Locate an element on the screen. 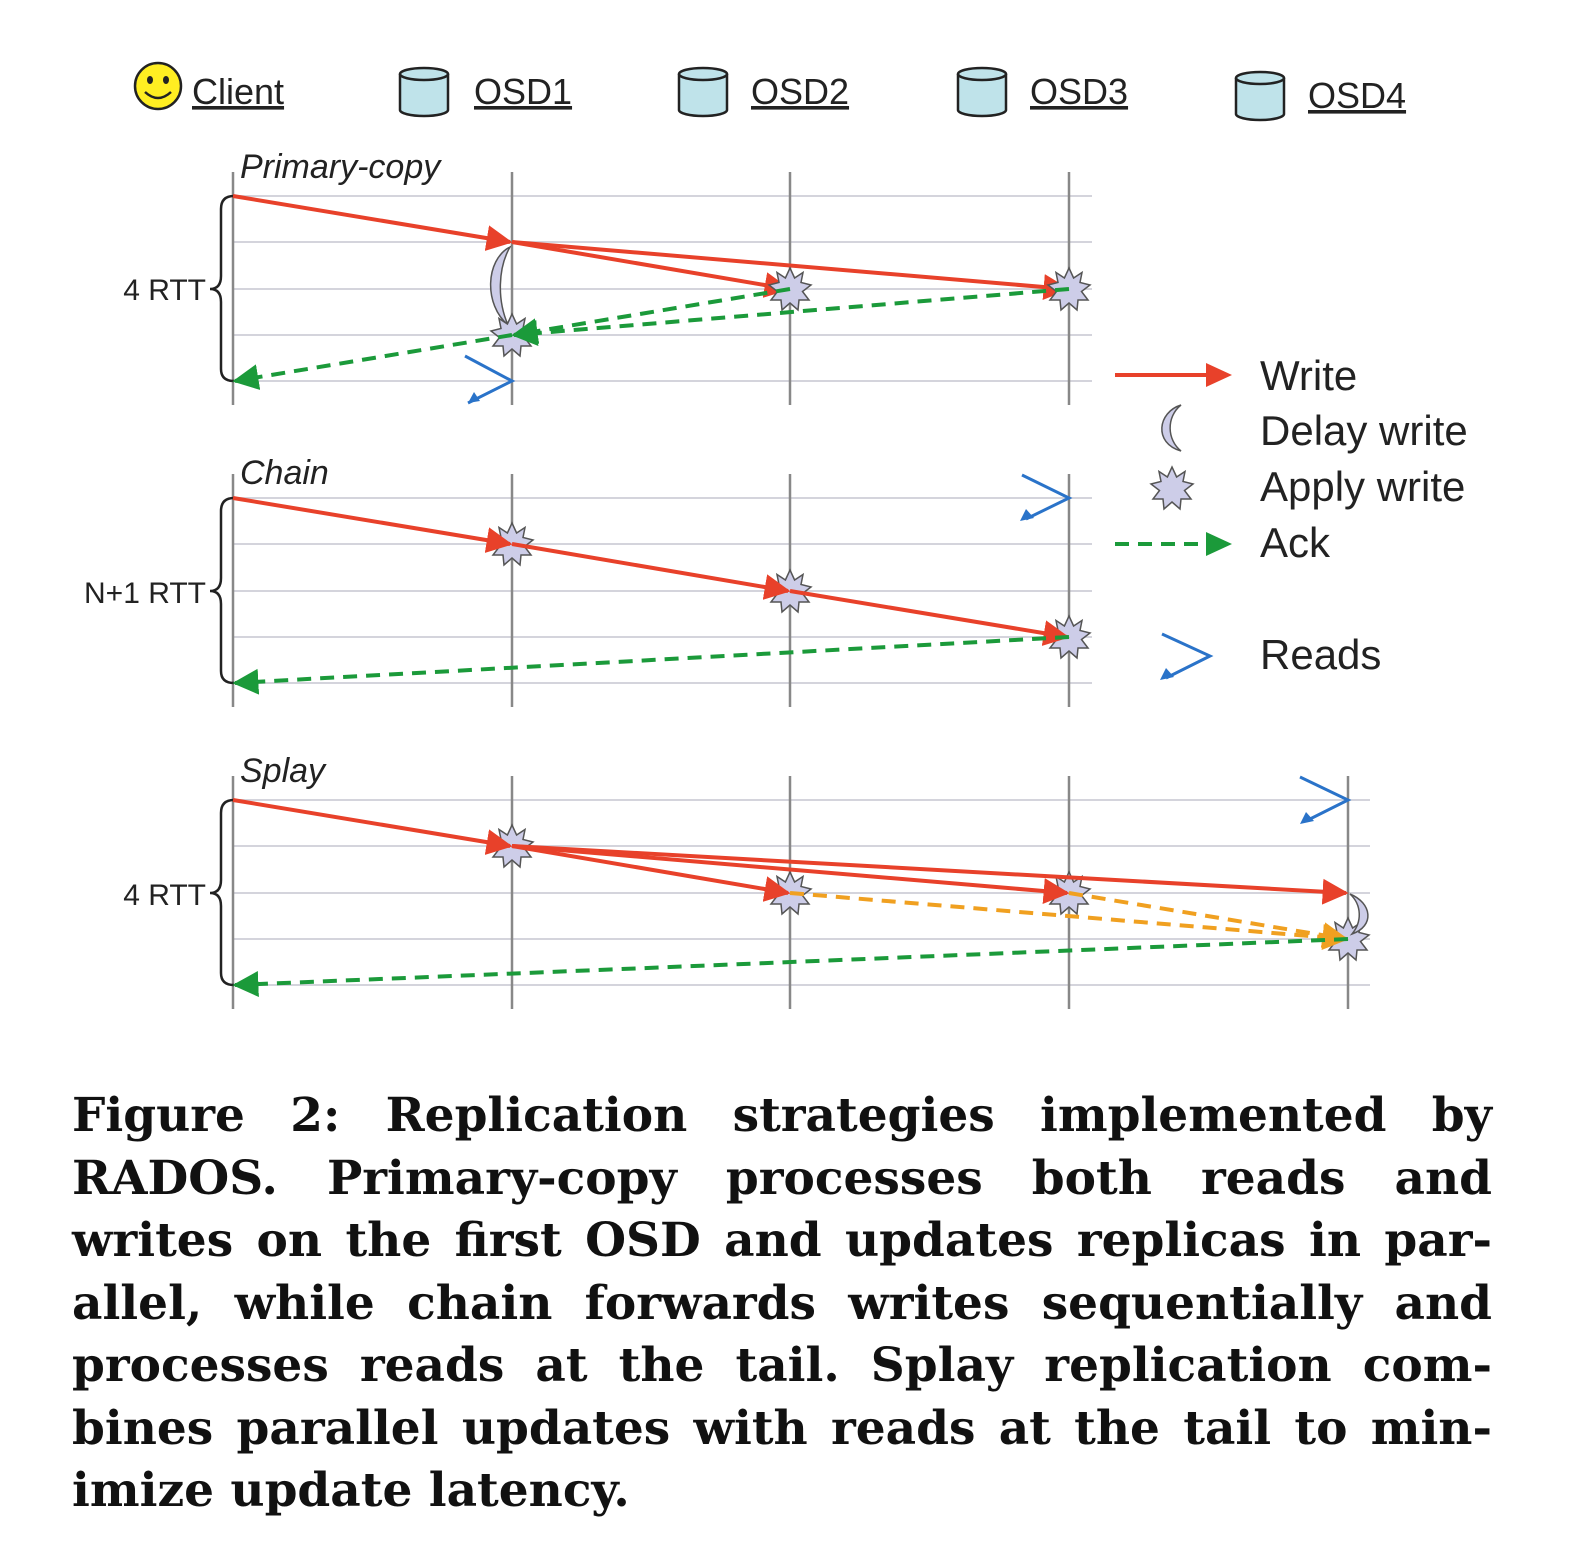 This screenshot has width=1572, height=1566. legend-ack-label: Ack is located at coordinates (1295, 542).